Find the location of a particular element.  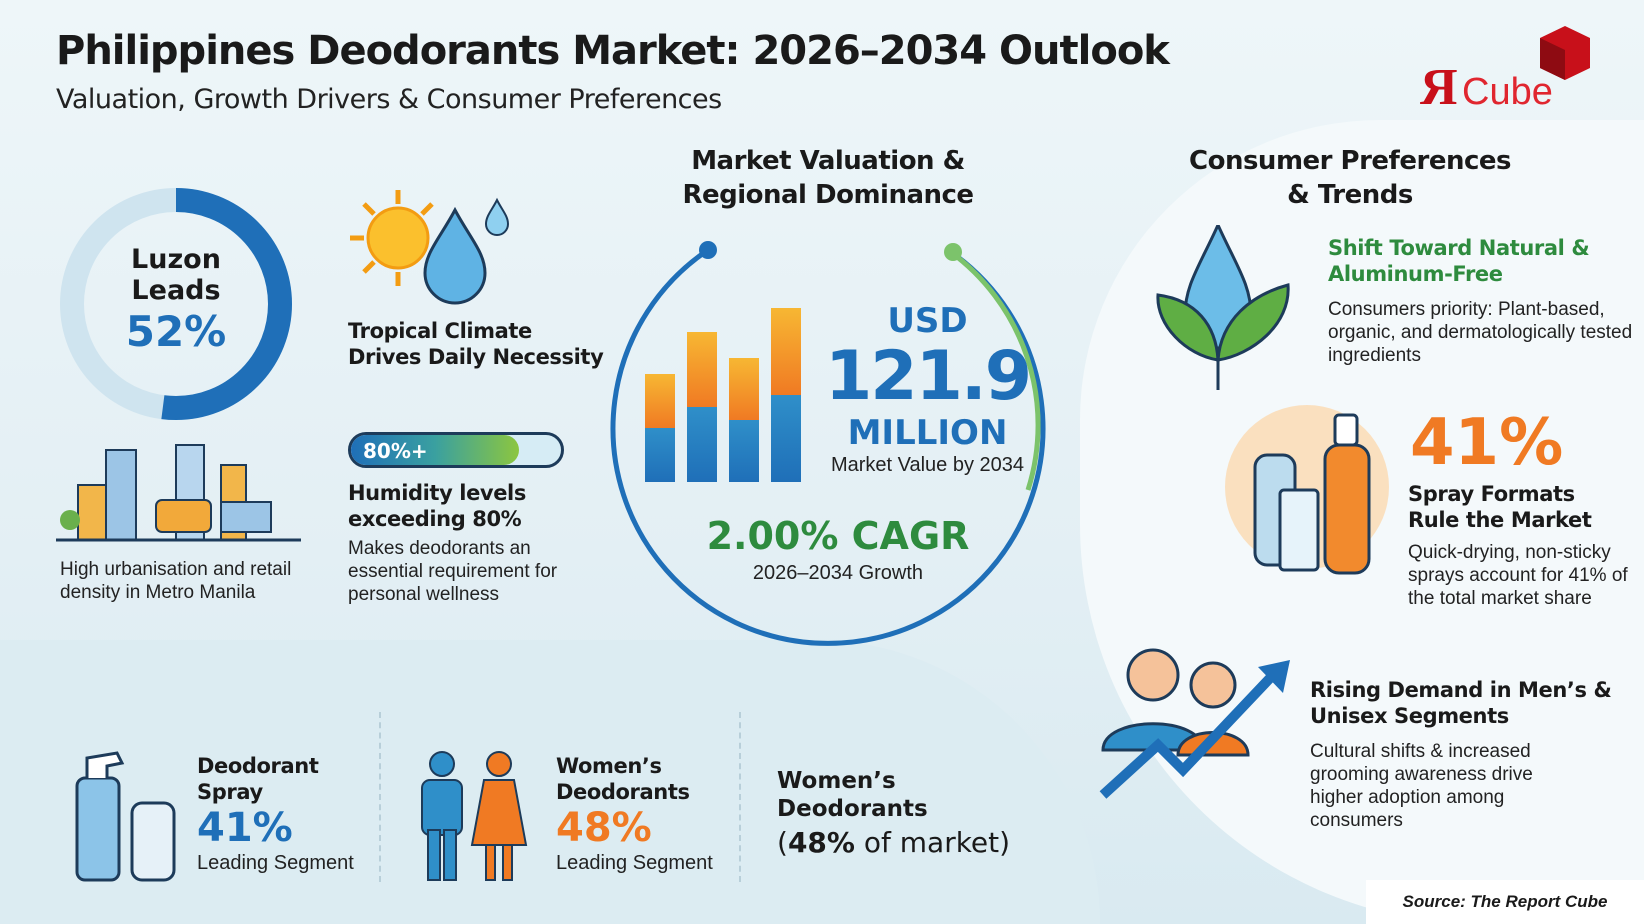

logo-cube-icon: Я Cube is located at coordinates (1505, 71).